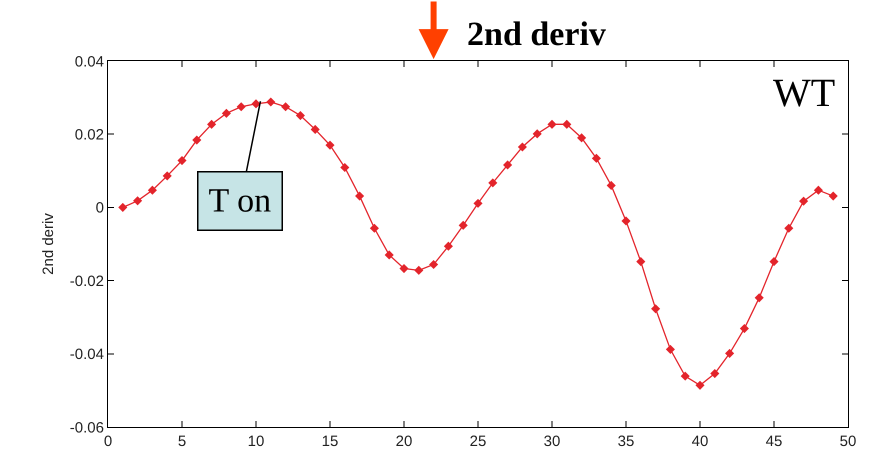  What do you see at coordinates (182, 441) in the screenshot?
I see `x-tick-label: 5` at bounding box center [182, 441].